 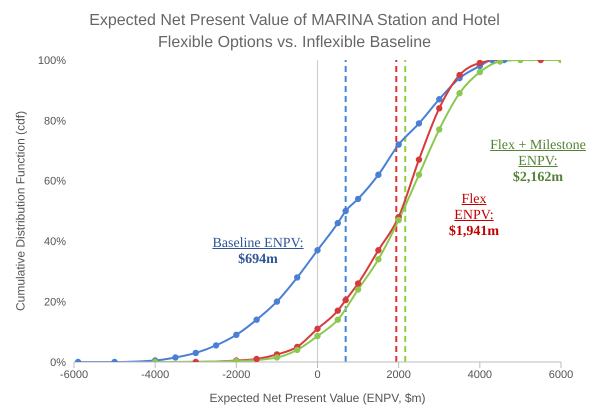 I want to click on x-tick-label: -6000, so click(x=74, y=374).